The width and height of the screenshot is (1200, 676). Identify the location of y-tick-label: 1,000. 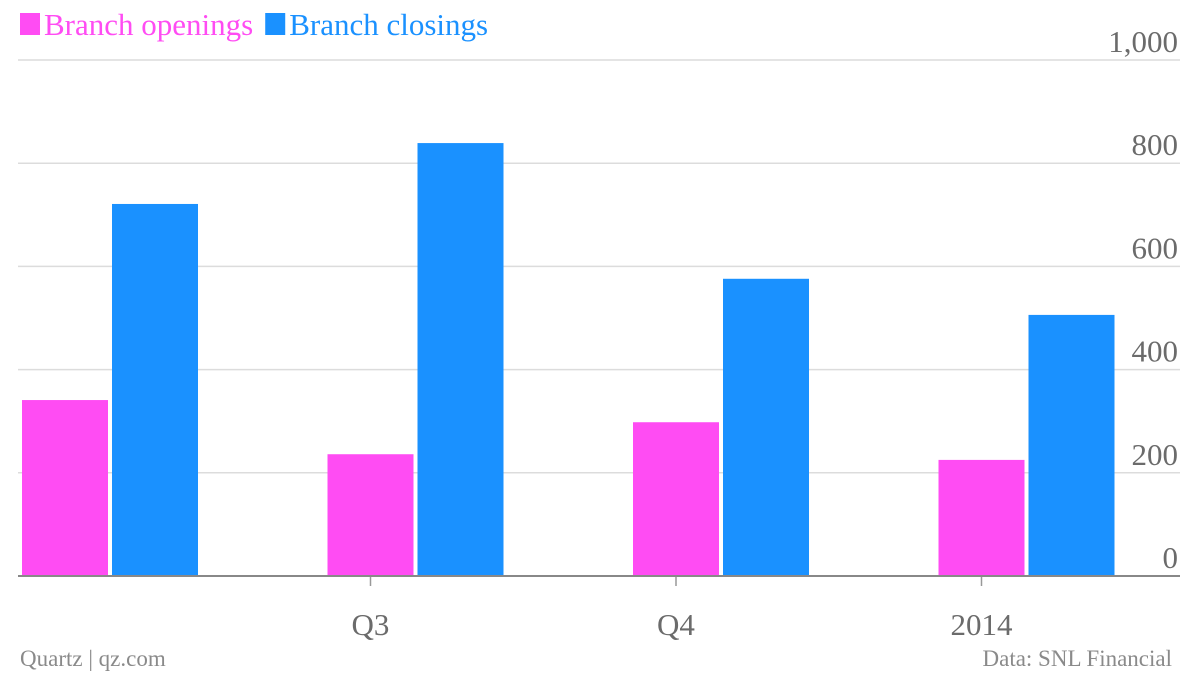
(1143, 41).